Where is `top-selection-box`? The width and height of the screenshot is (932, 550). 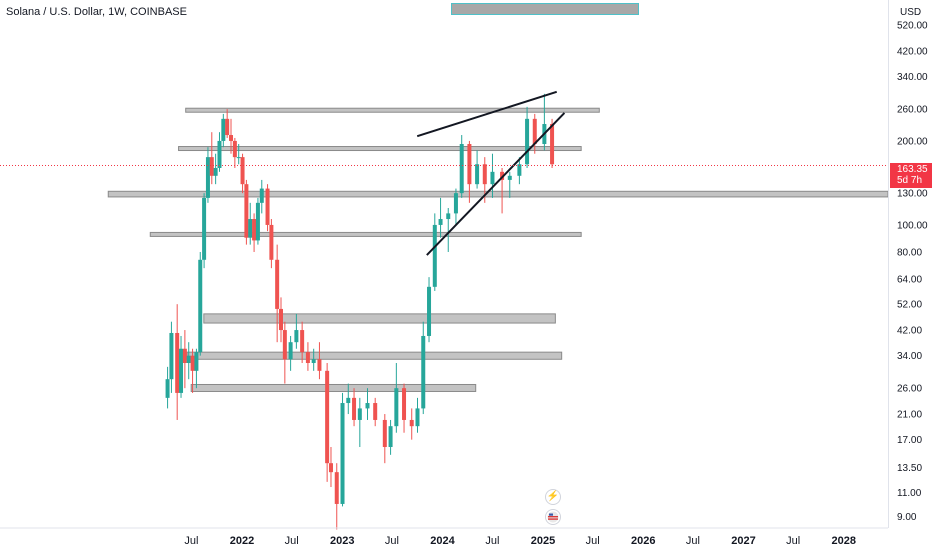
top-selection-box is located at coordinates (545, 9).